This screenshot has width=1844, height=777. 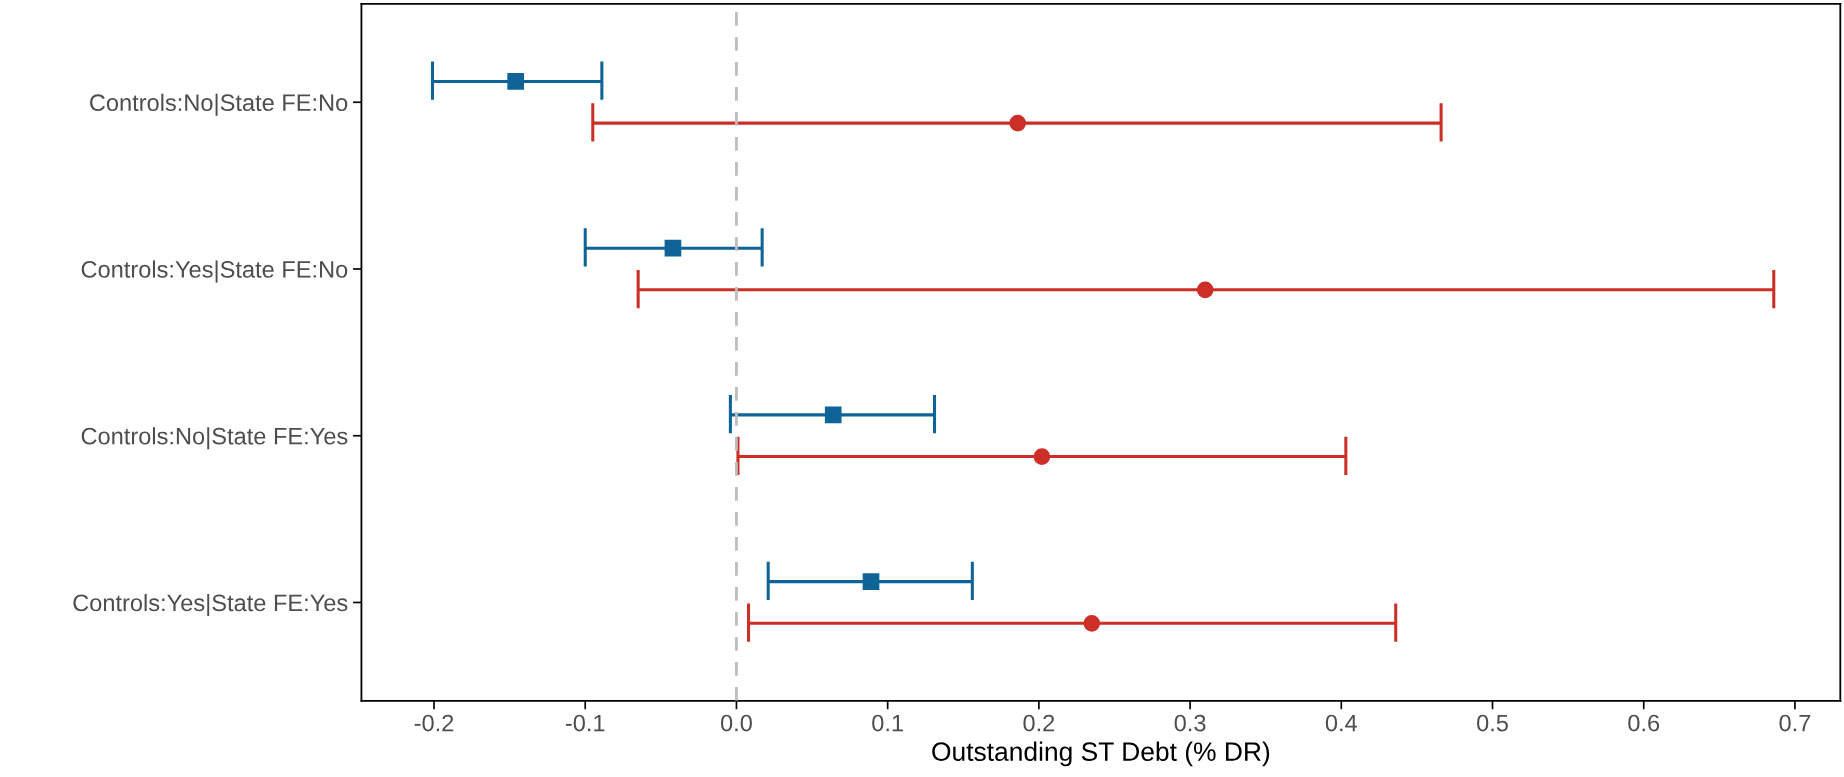 I want to click on x-tick-label: 0.4, so click(x=1341, y=723).